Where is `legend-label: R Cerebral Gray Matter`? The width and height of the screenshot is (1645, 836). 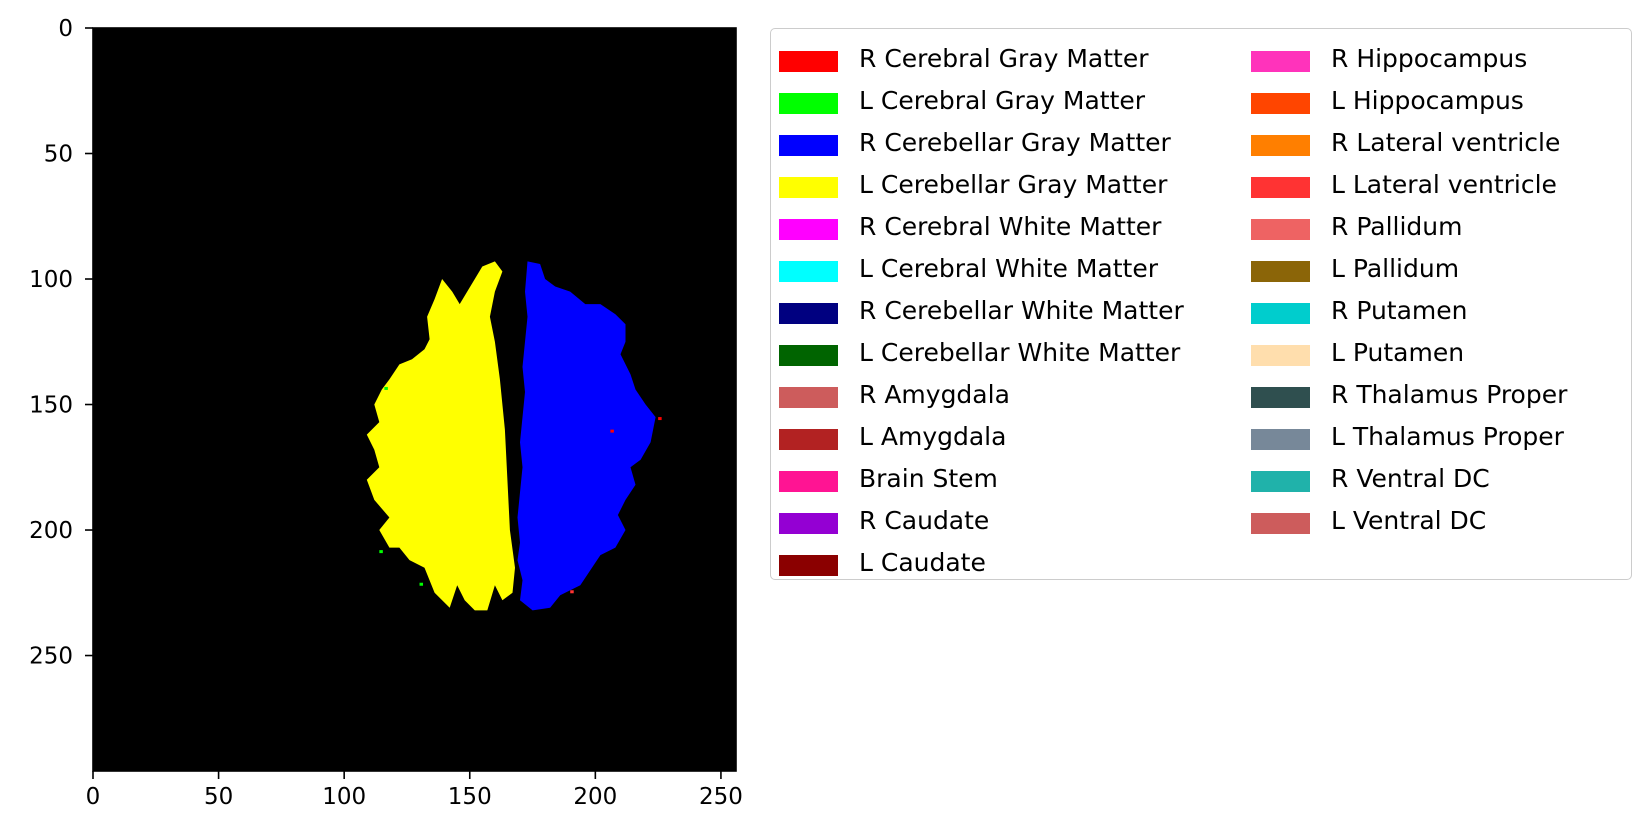
legend-label: R Cerebral Gray Matter is located at coordinates (1004, 58).